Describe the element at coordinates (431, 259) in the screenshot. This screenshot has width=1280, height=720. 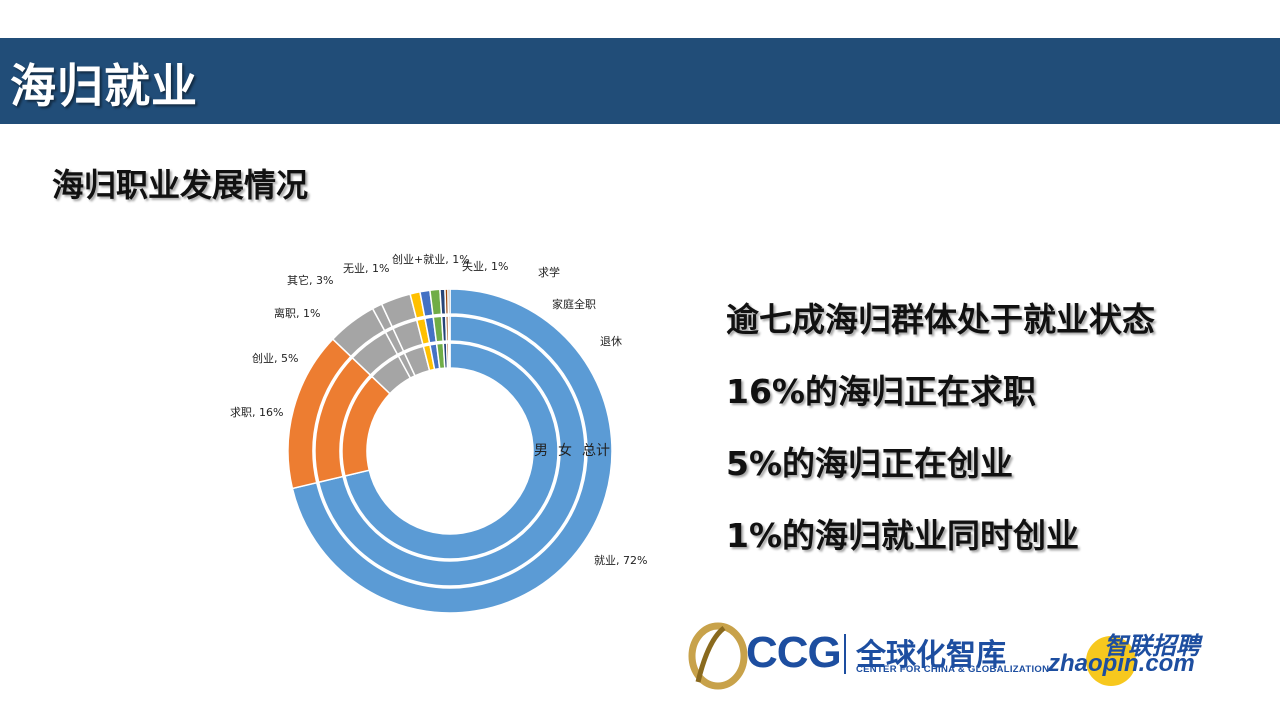
I see `slice-data-label: 创业+就业, 1%` at that location.